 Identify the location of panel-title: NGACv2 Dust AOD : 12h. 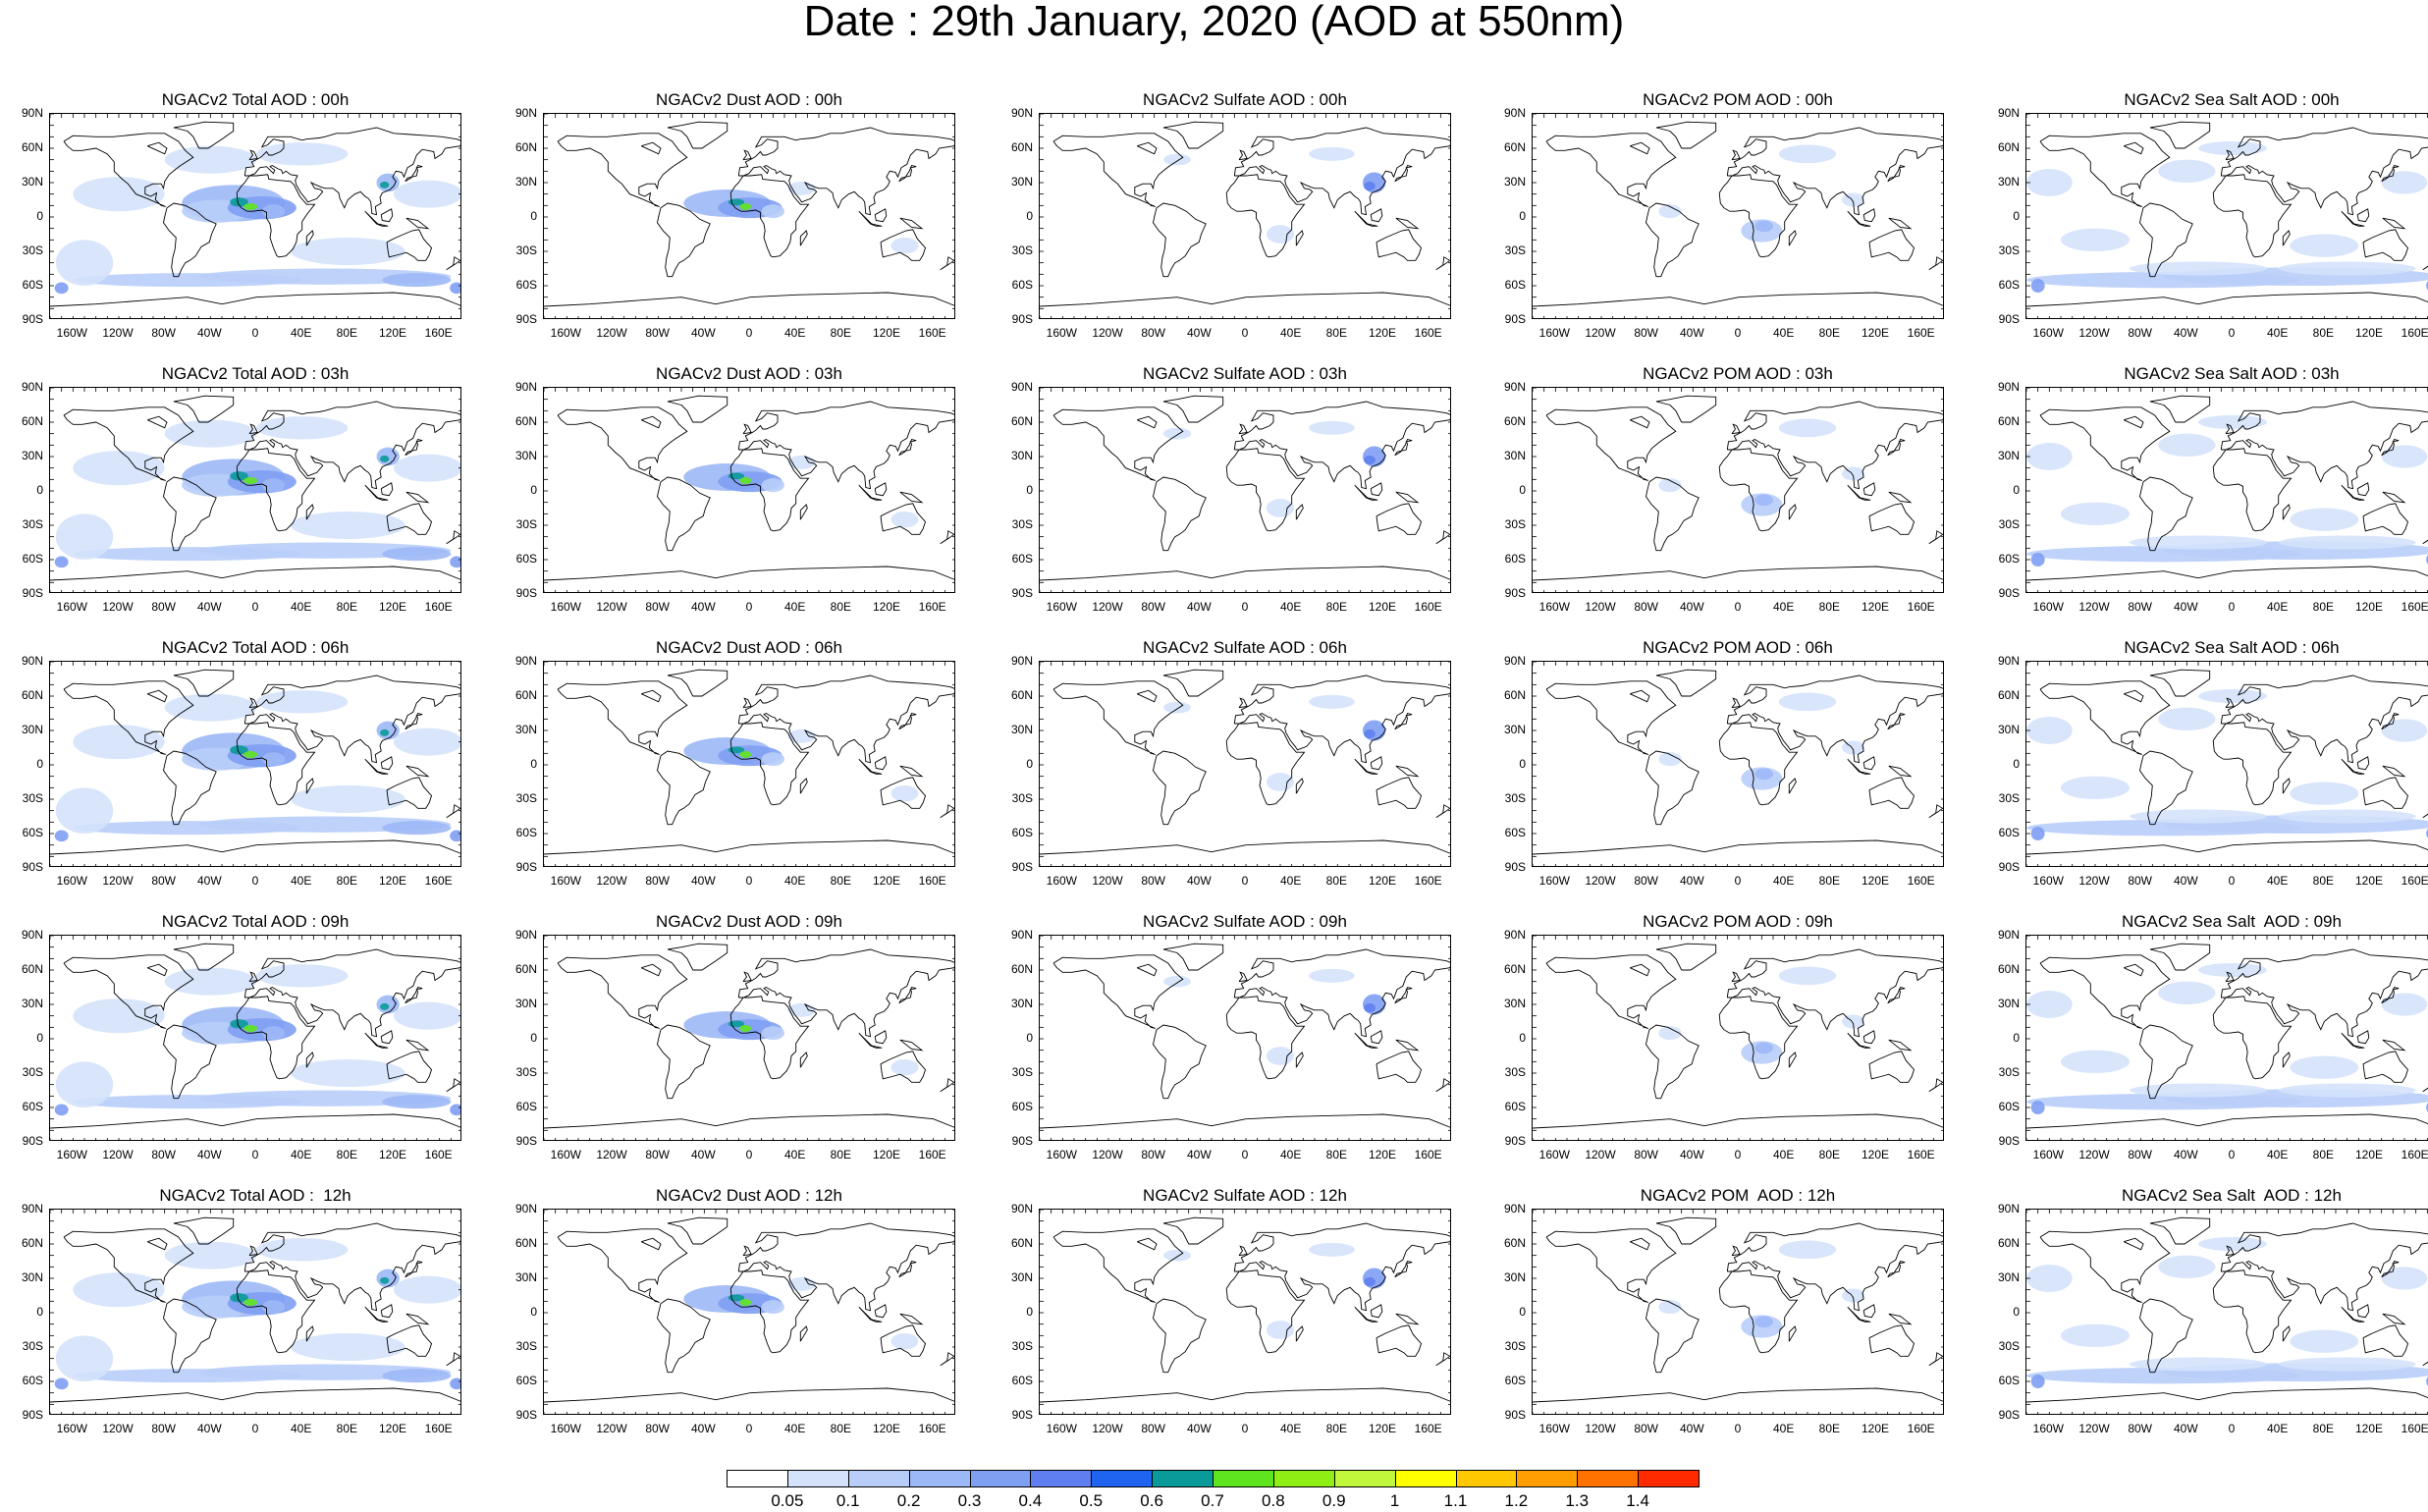
(749, 1195).